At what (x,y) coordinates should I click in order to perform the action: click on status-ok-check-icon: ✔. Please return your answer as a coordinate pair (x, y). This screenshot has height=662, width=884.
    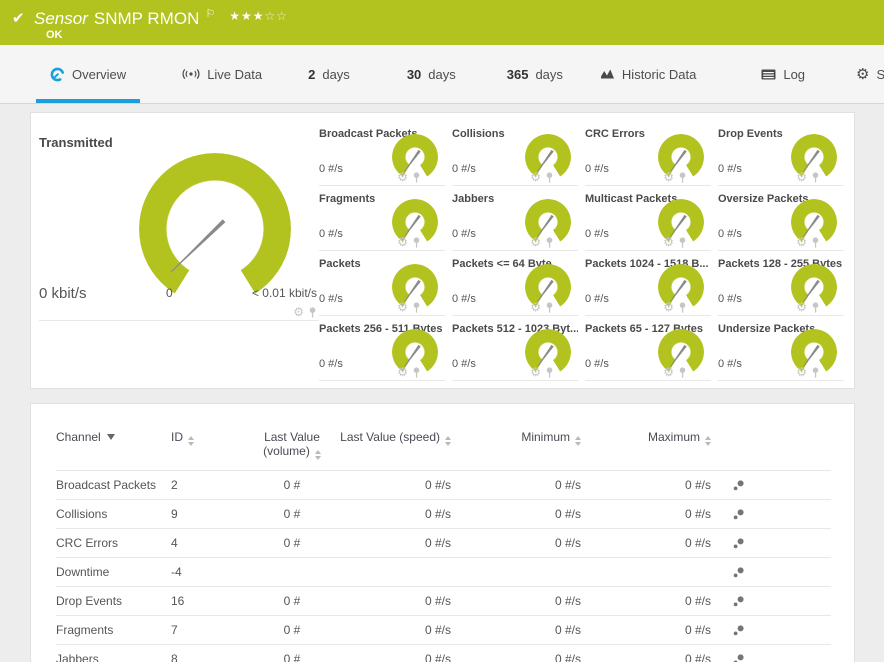
    Looking at the image, I should click on (18, 18).